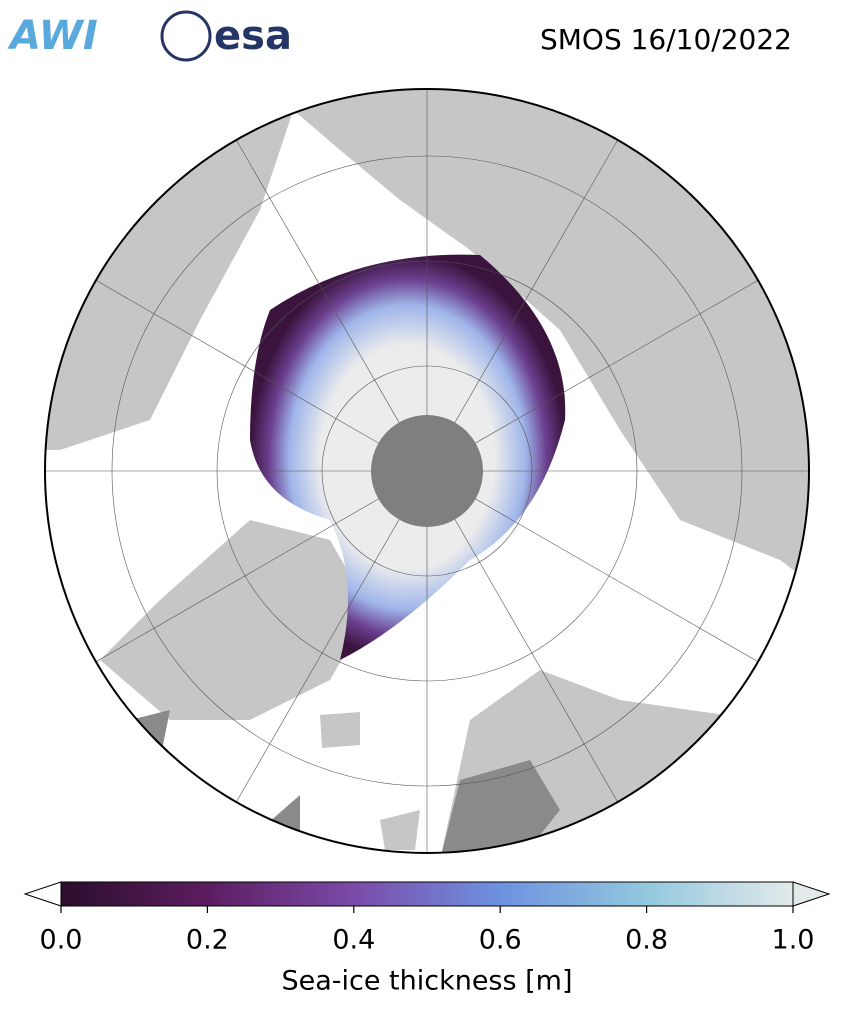 This screenshot has height=1026, width=854. Describe the element at coordinates (353, 940) in the screenshot. I see `colorbar-tick-label: 0.4` at that location.